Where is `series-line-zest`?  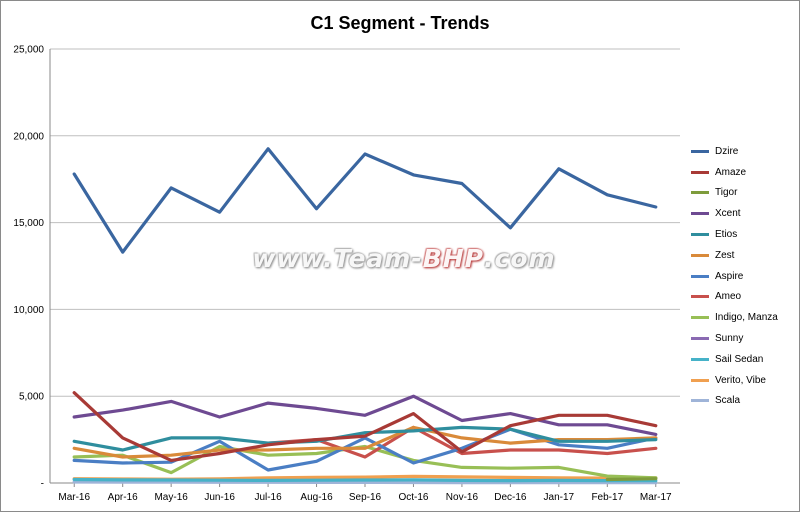 series-line-zest is located at coordinates (365, 442).